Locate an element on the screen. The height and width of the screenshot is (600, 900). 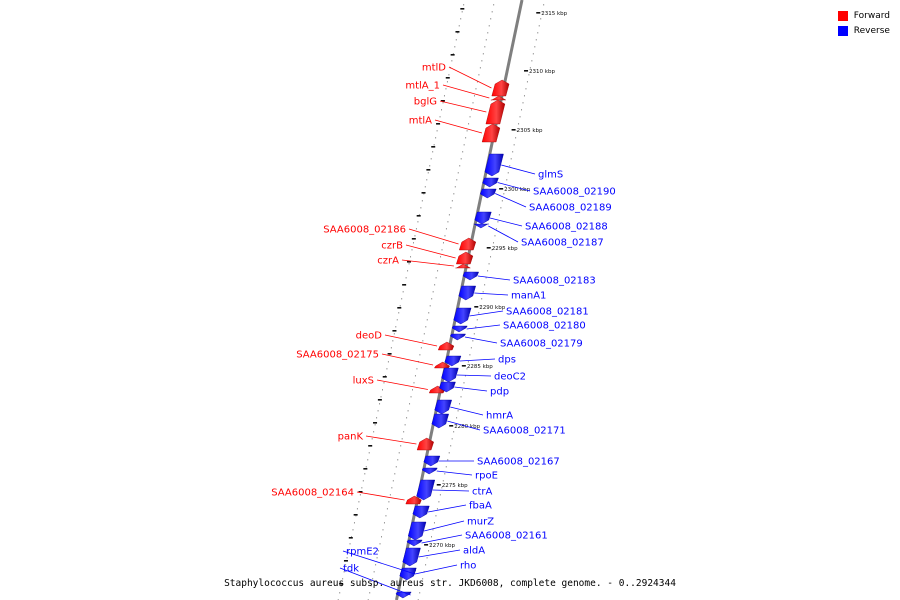
gene-label-manA1: manA1 is located at coordinates (528, 296).